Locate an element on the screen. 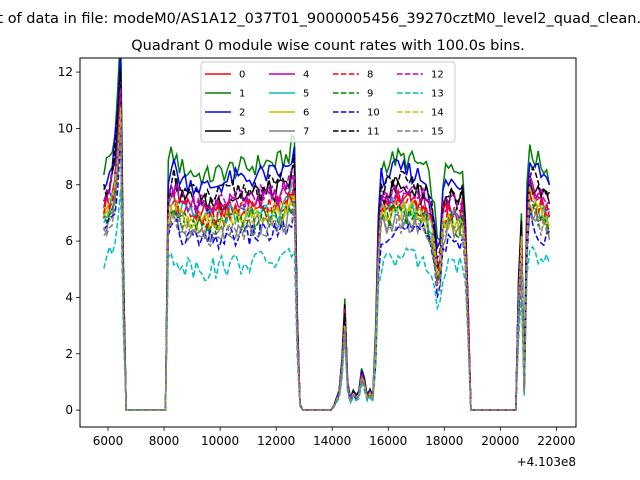 The image size is (640, 480). legend-label-10: 10 is located at coordinates (373, 113).